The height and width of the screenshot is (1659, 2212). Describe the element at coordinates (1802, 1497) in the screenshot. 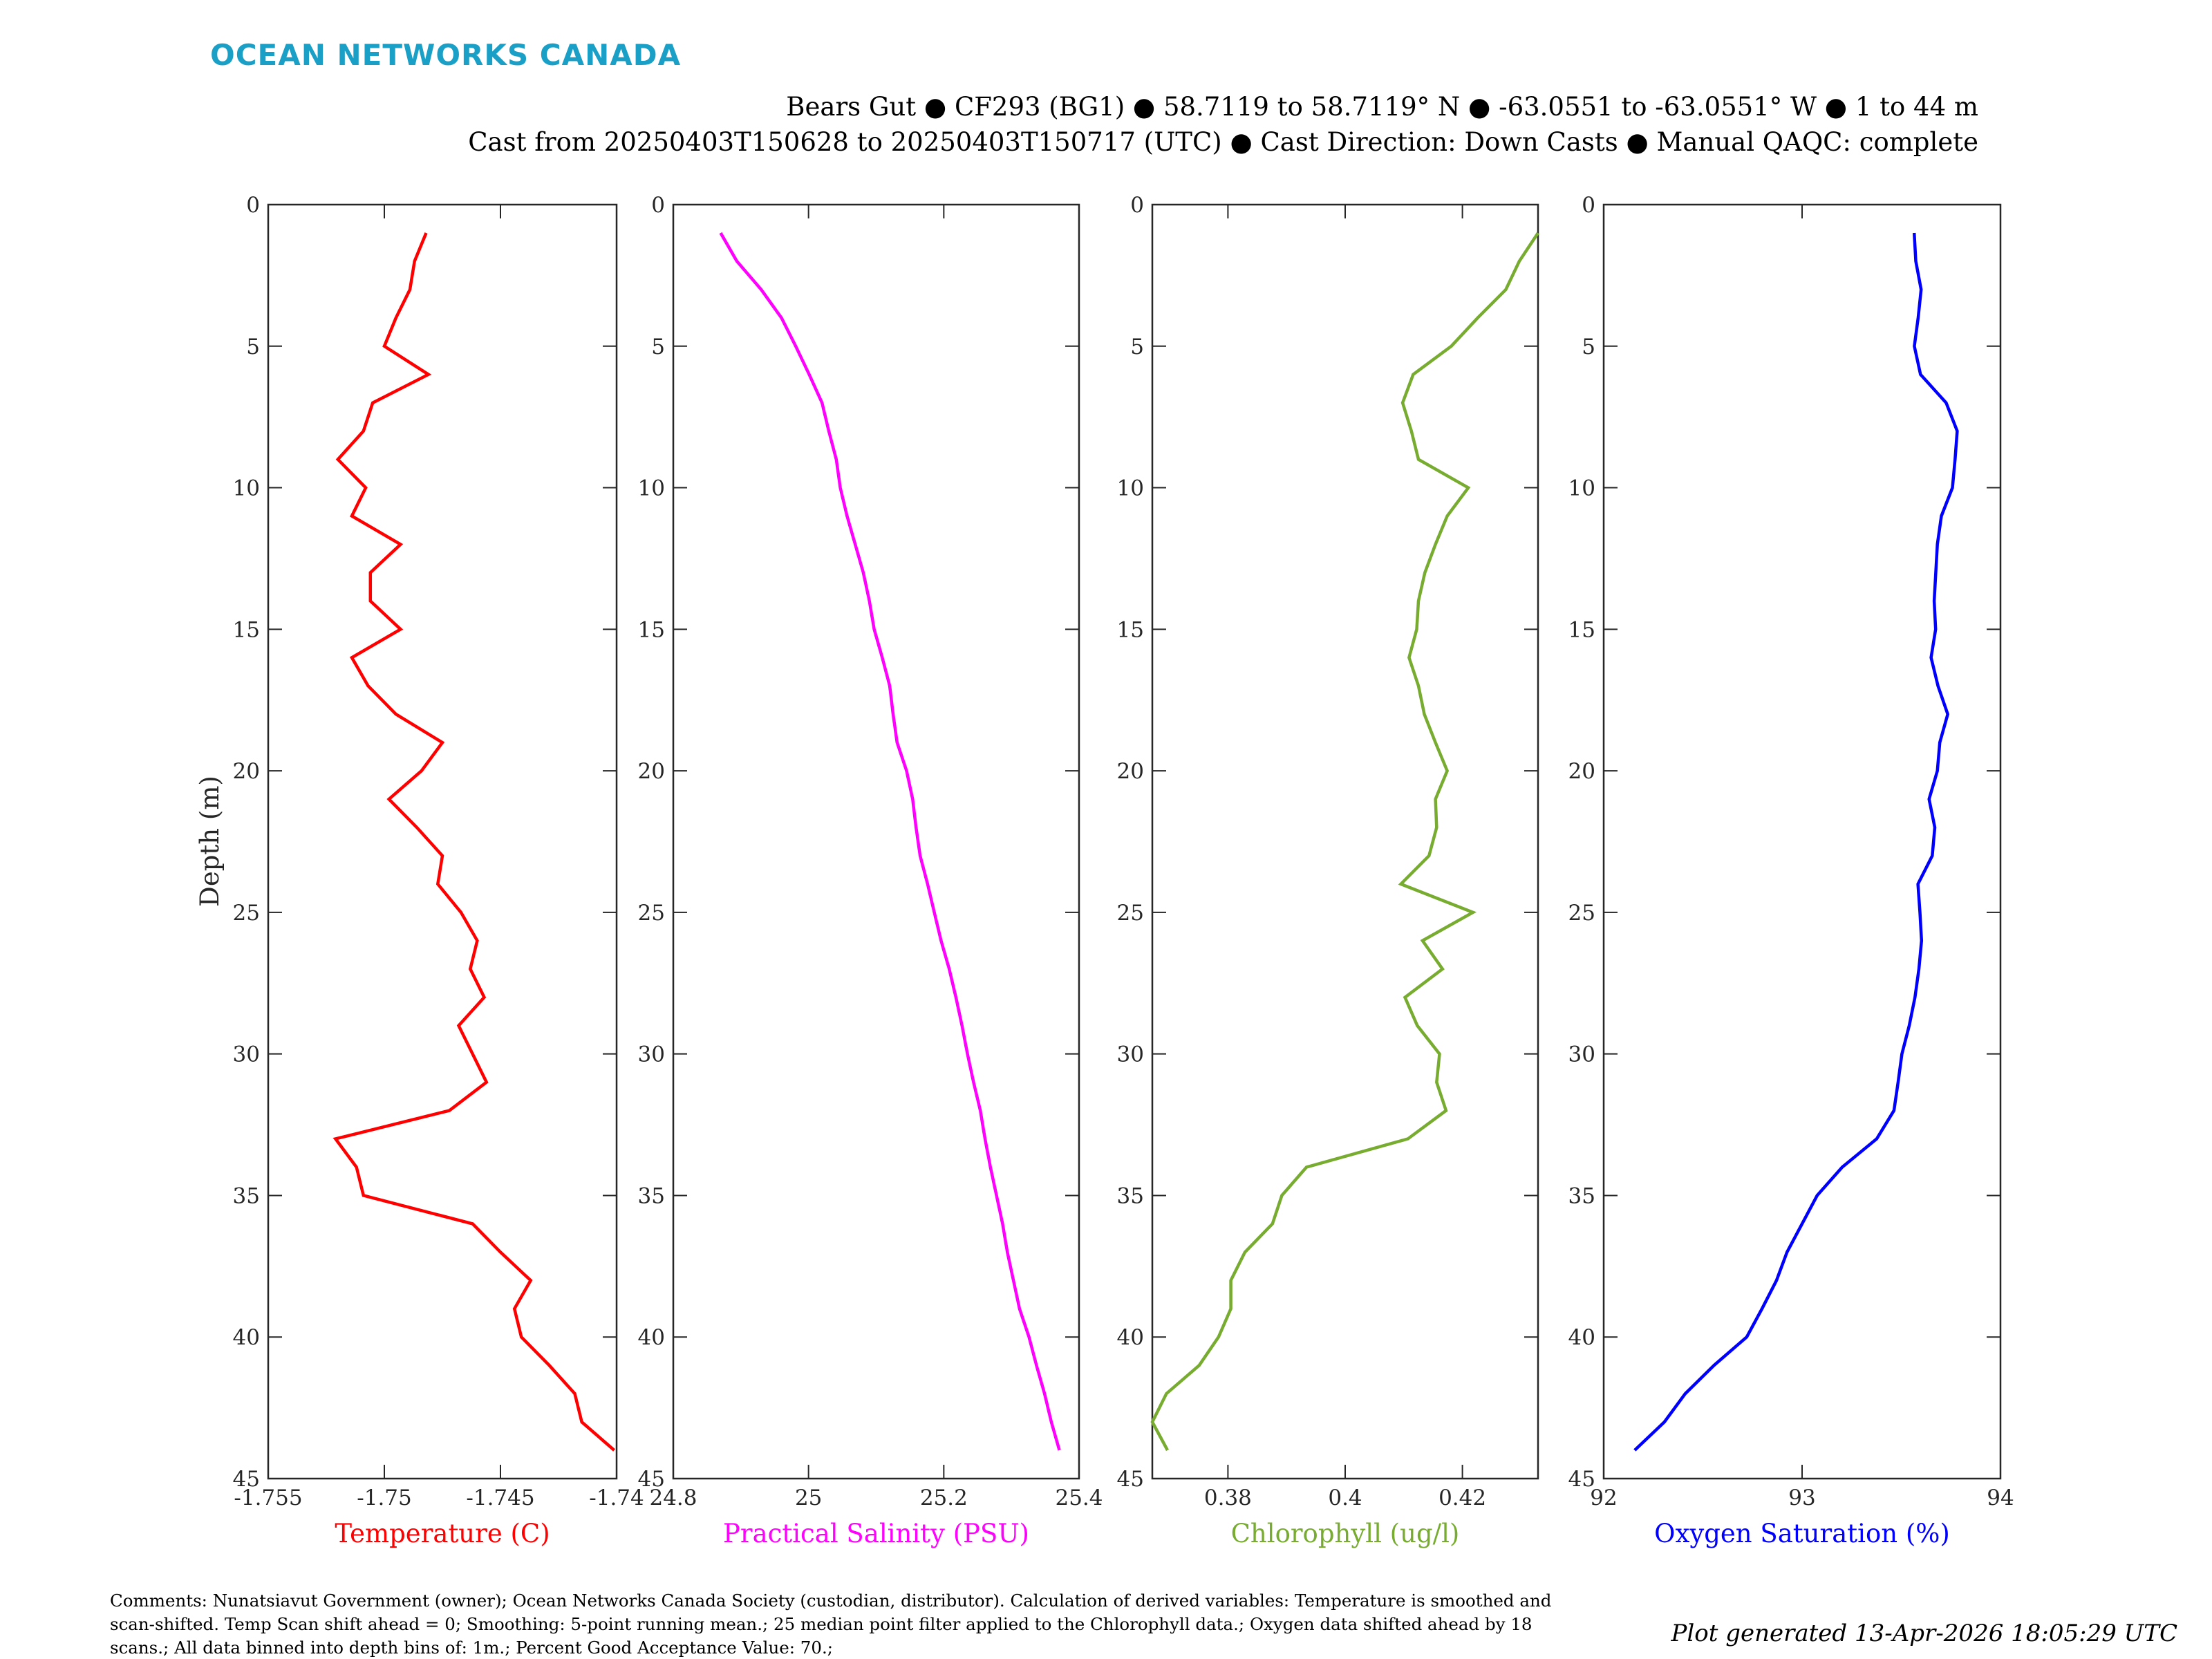

I see `x-tick-label: 93` at that location.